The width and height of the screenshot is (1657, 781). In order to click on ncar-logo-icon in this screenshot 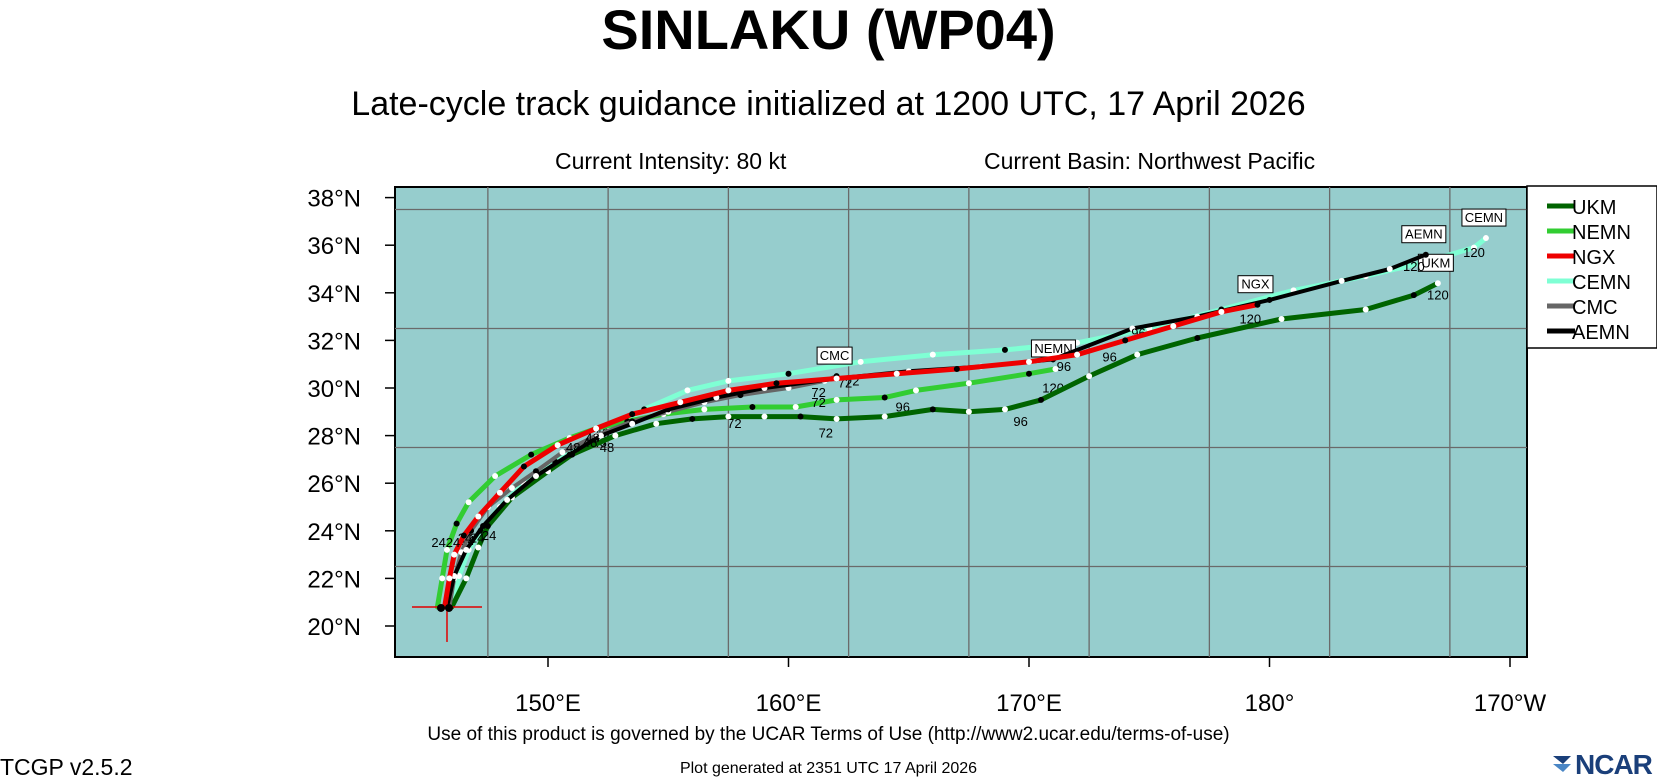, I will do `click(1562, 764)`.